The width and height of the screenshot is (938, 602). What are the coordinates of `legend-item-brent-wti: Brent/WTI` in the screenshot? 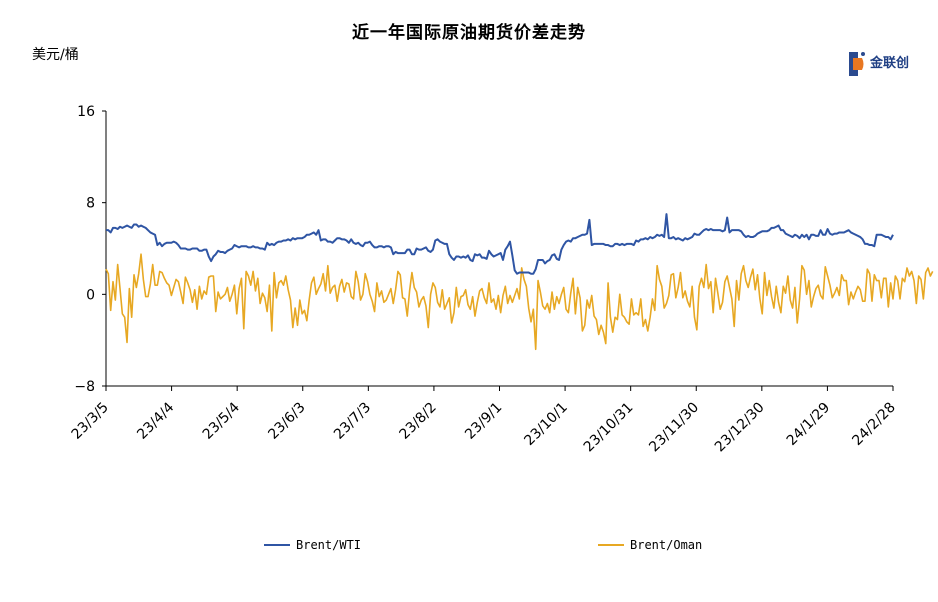 It's located at (312, 545).